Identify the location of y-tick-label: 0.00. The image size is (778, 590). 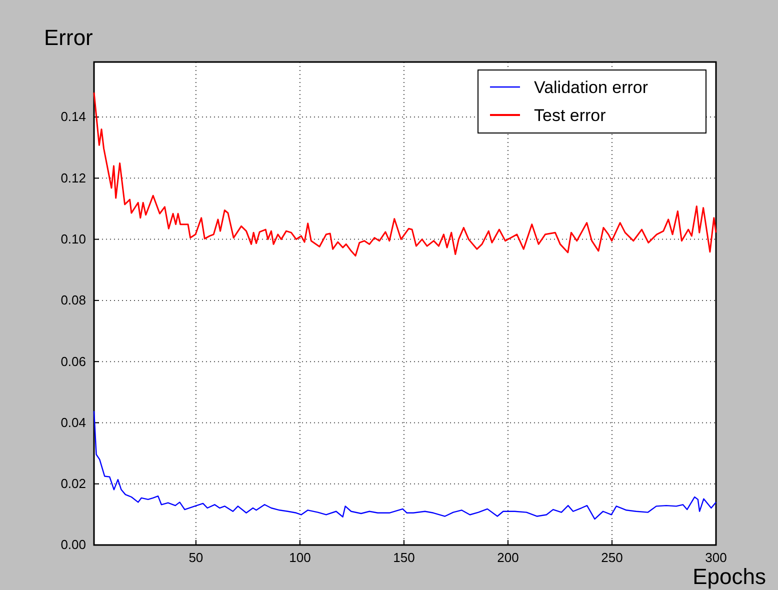
(73, 544).